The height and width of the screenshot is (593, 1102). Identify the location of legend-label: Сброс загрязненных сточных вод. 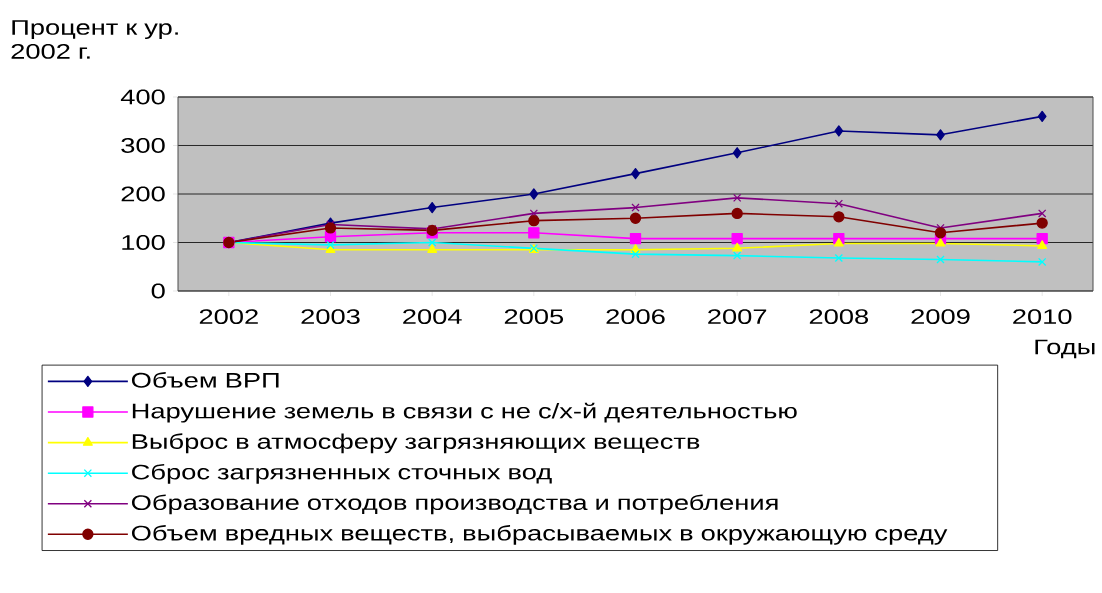
(342, 473).